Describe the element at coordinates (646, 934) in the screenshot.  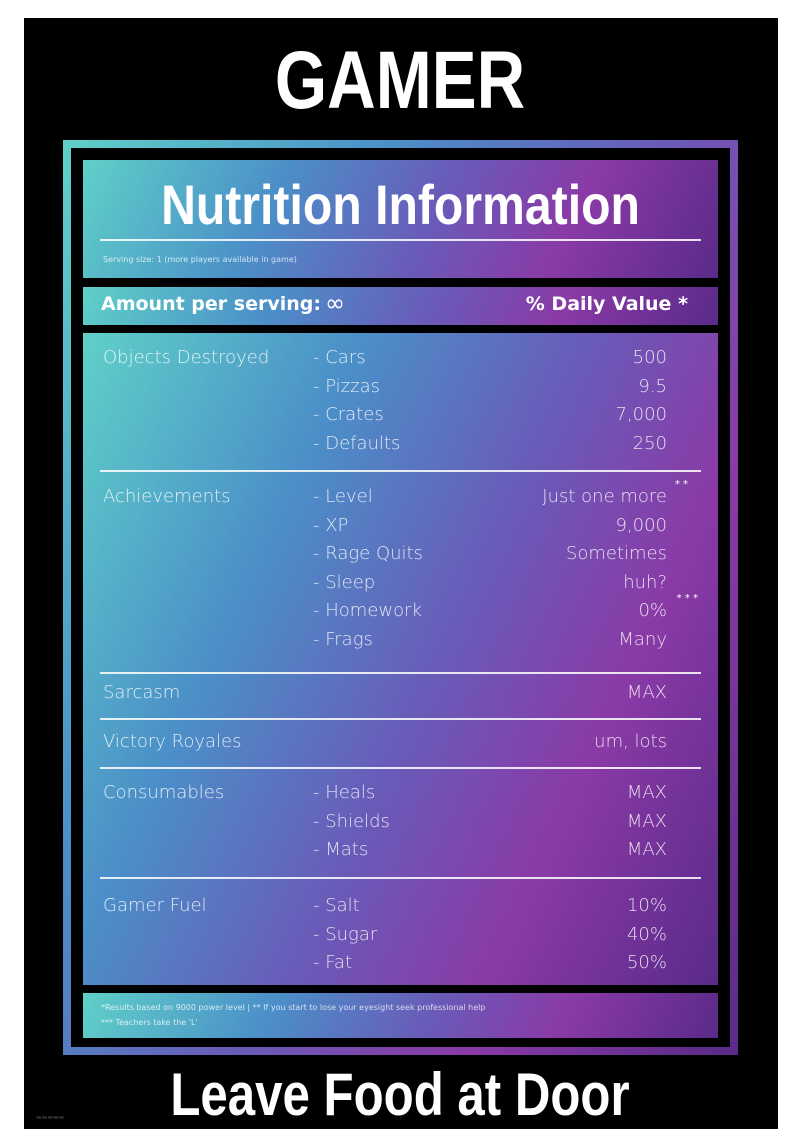
I see `row-value: 40%` at that location.